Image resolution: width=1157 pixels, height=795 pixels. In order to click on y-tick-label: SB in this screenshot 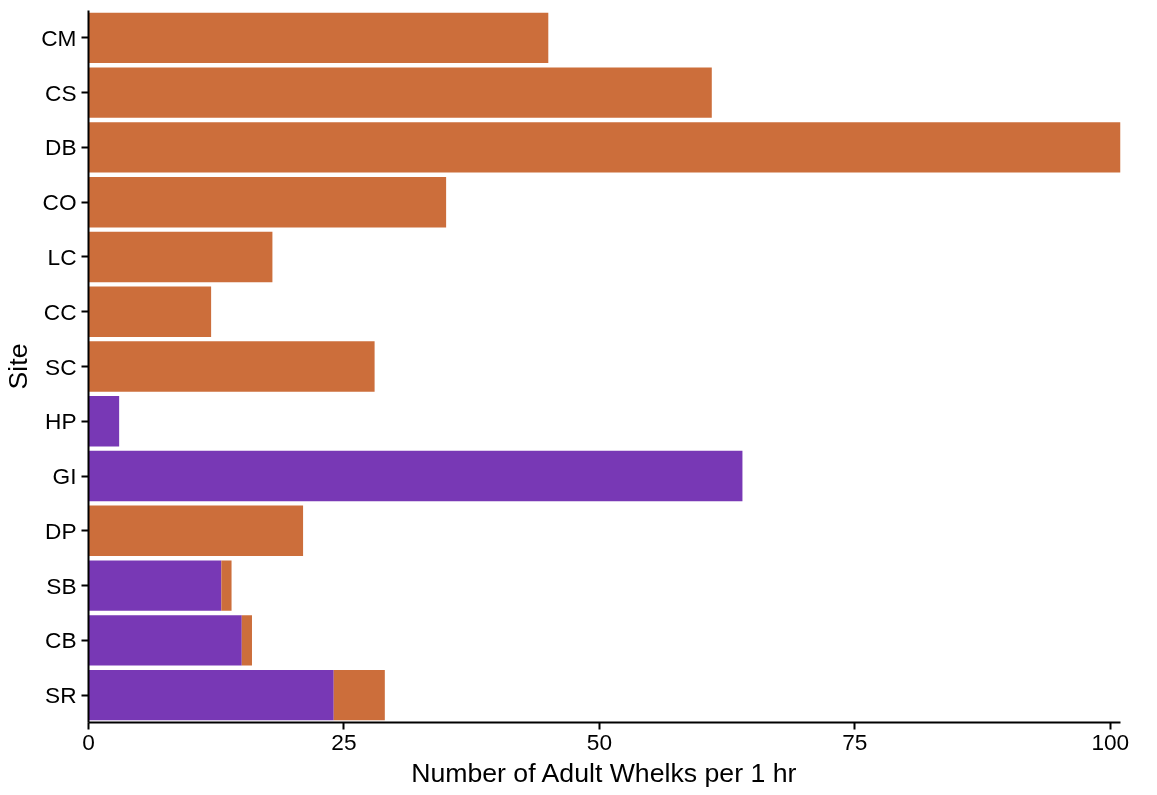, I will do `click(61, 585)`.